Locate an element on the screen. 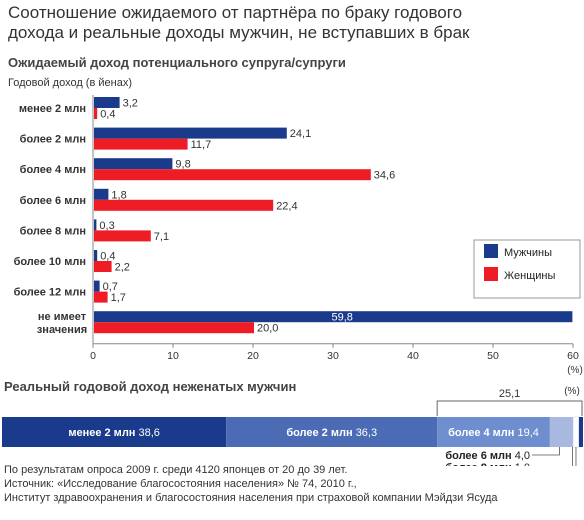 The height and width of the screenshot is (520, 584). data-label: 59,8 is located at coordinates (341, 318).